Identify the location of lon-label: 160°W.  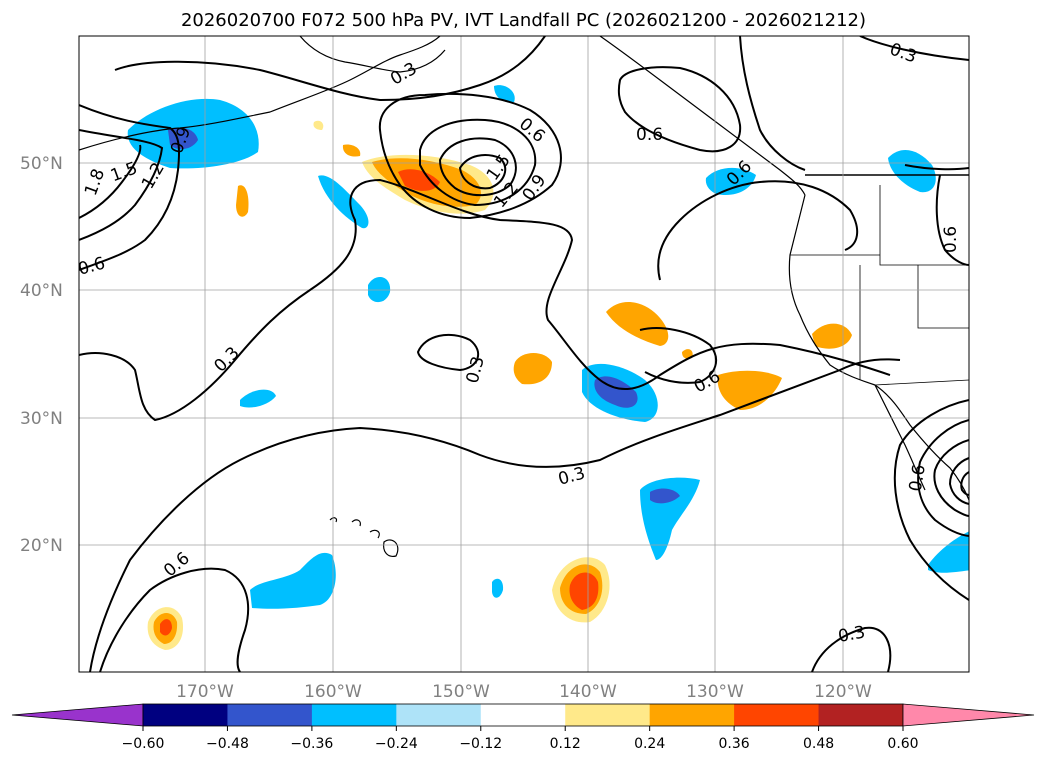
(333, 692).